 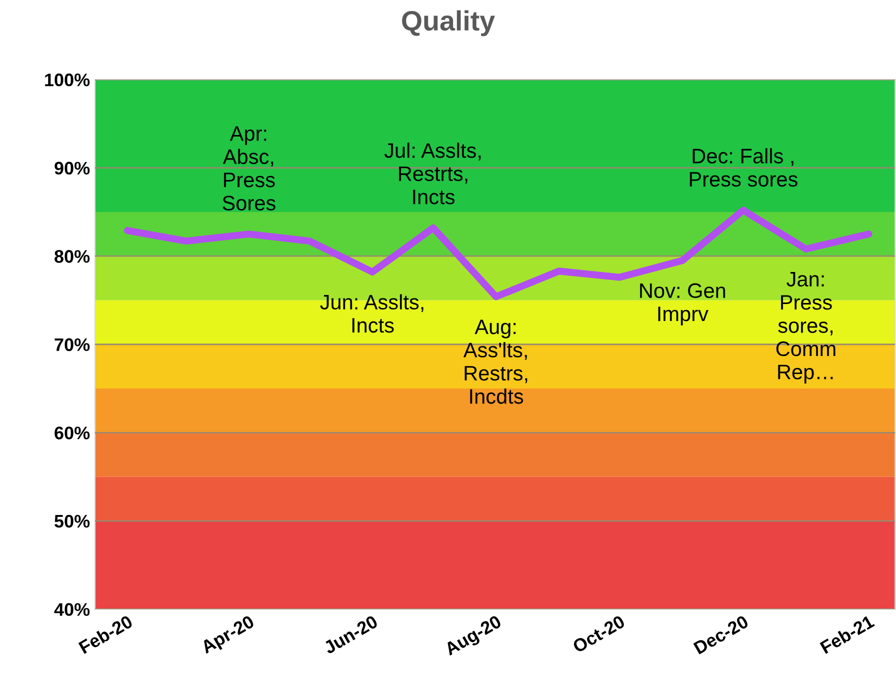 I want to click on annotation: Dec: Falls , Press sores, so click(x=744, y=167).